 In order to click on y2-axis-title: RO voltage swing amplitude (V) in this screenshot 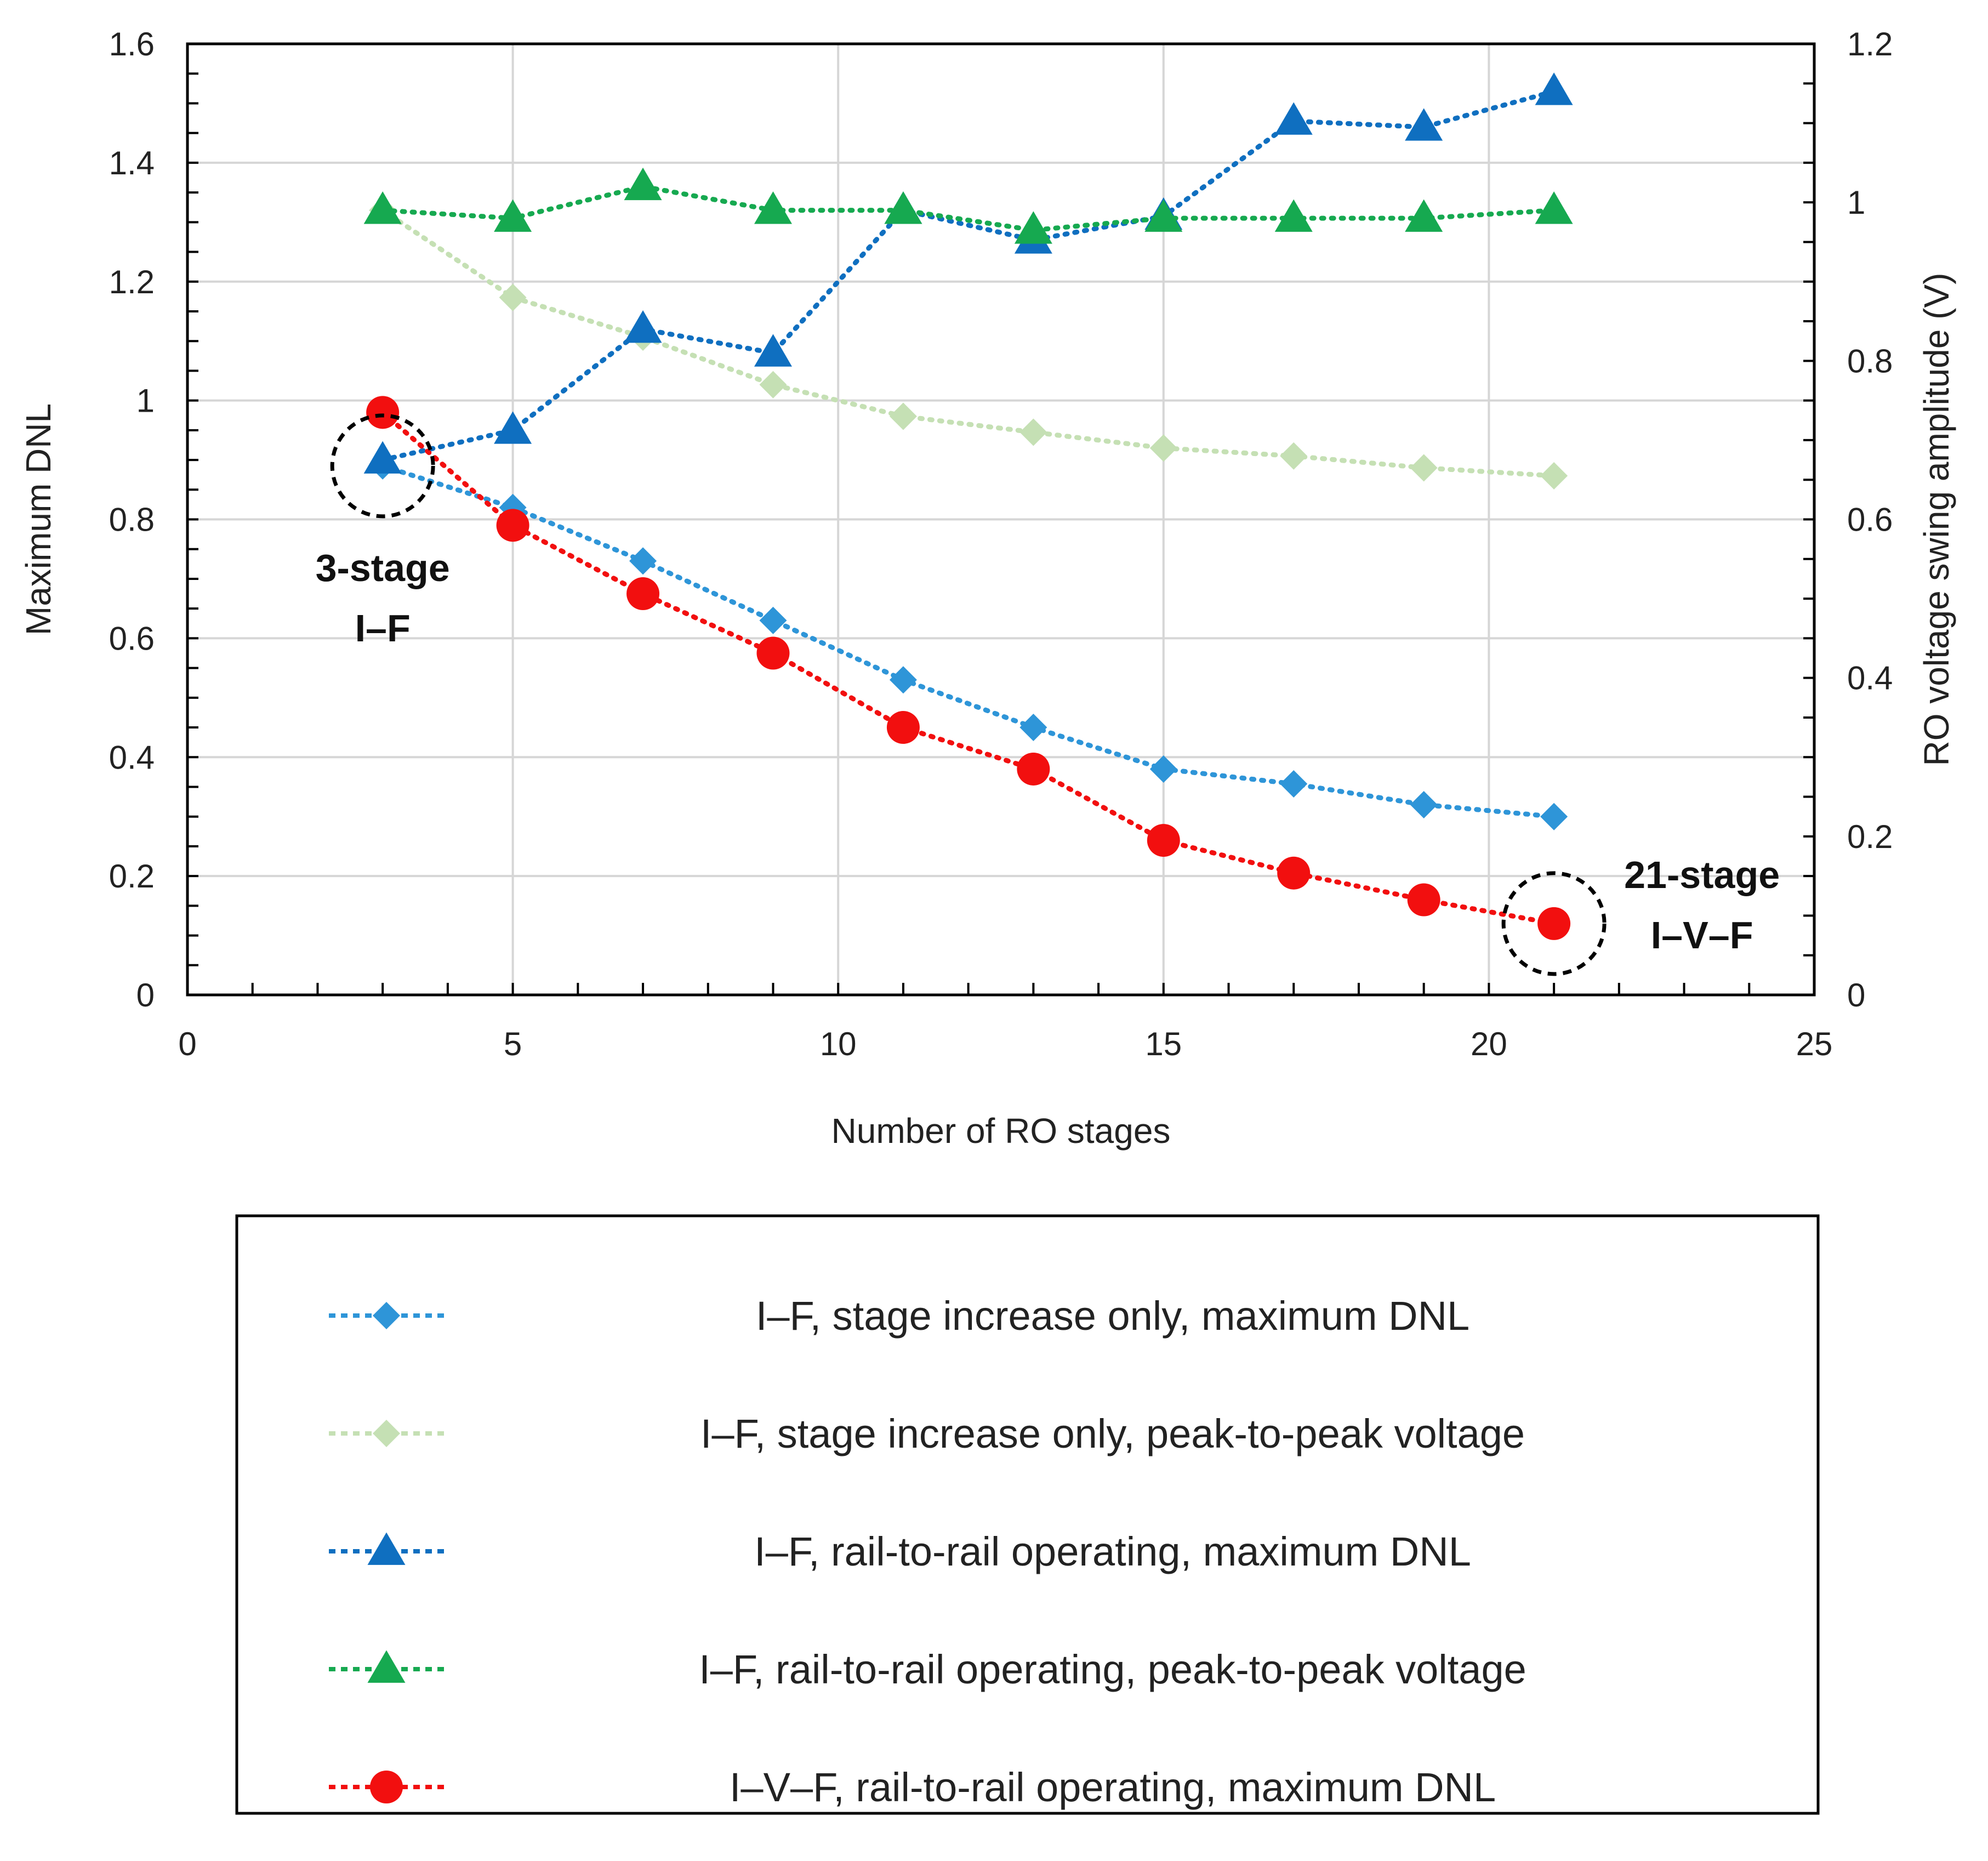, I will do `click(1936, 519)`.